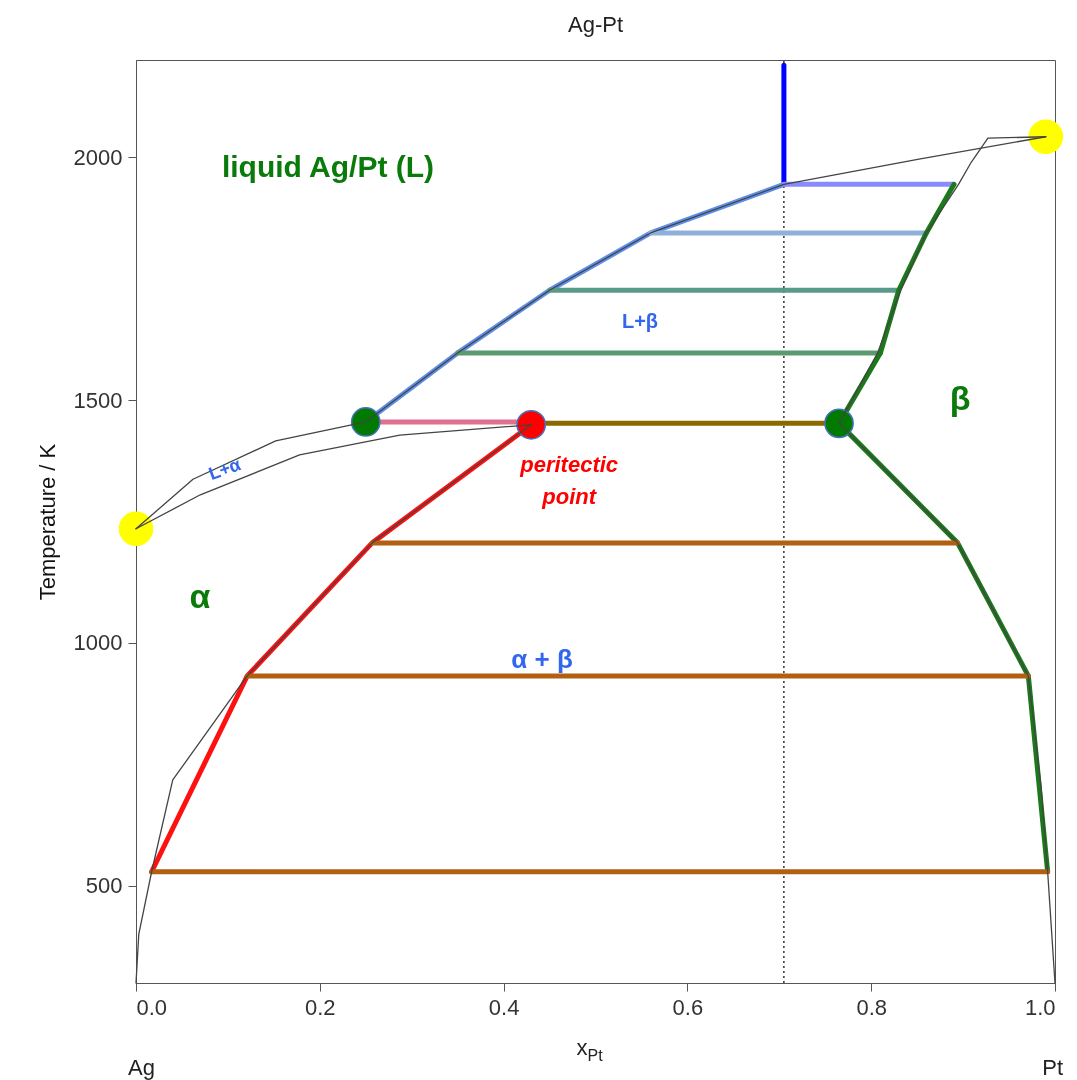 The height and width of the screenshot is (1080, 1077). I want to click on annotation: L+β, so click(640, 321).